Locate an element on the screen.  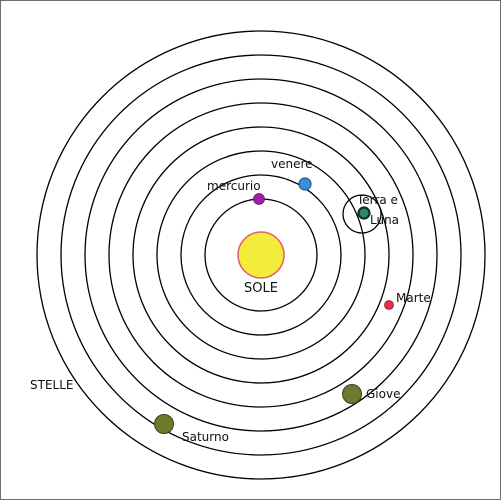
label-giove: Giove is located at coordinates (383, 394).